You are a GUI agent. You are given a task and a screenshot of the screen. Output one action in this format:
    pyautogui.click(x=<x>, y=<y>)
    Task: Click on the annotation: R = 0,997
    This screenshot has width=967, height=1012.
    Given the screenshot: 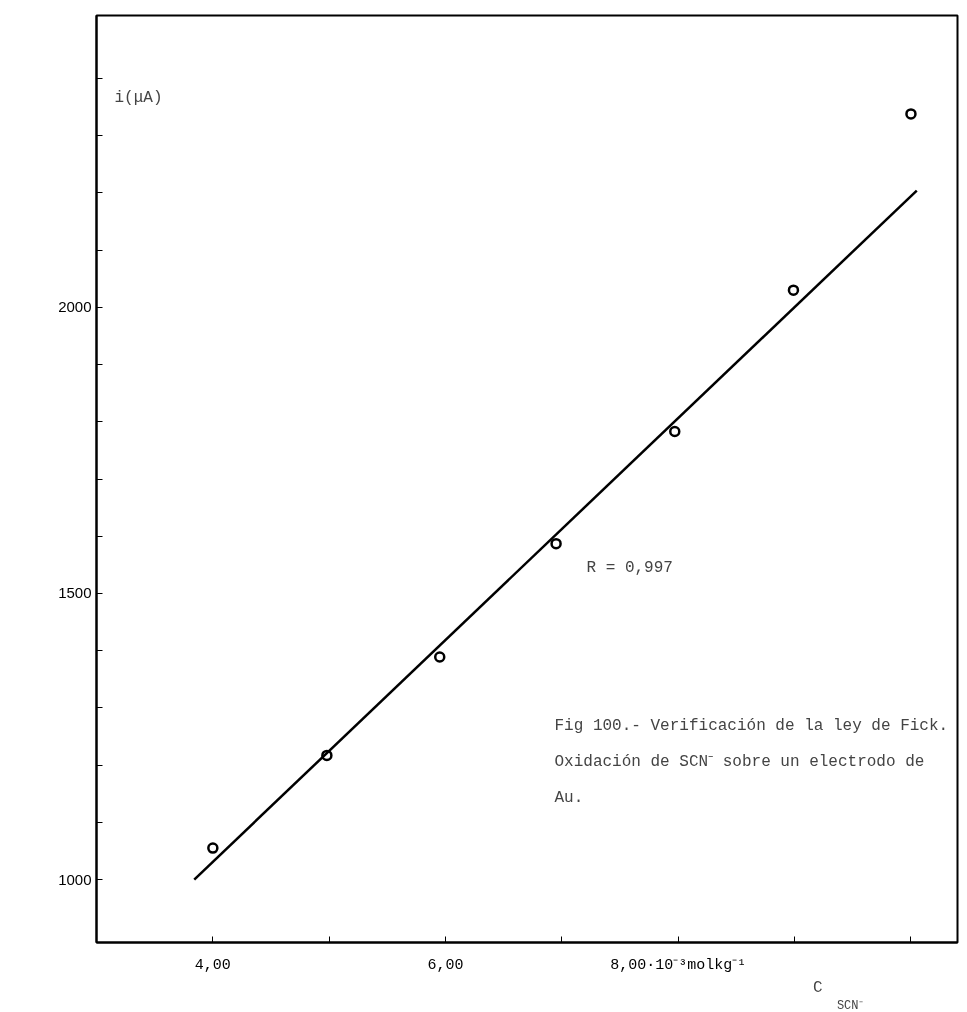 What is the action you would take?
    pyautogui.click(x=629, y=567)
    